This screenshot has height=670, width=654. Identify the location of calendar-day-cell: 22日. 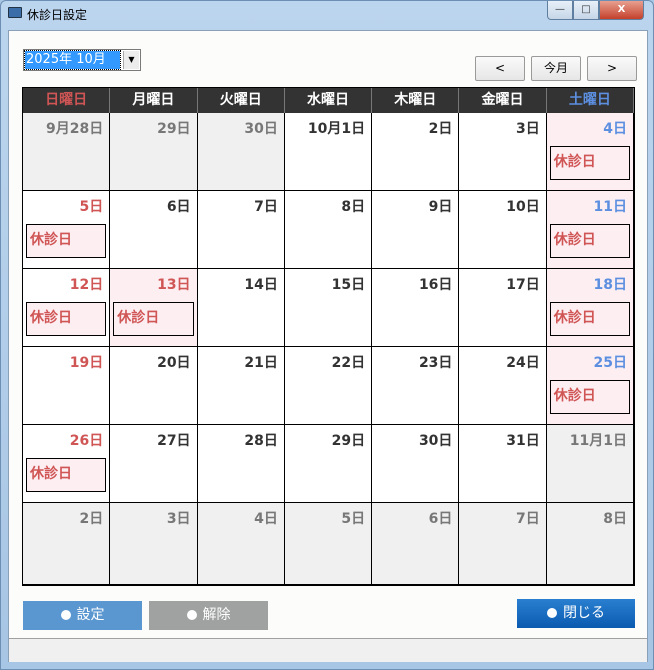
(328, 386).